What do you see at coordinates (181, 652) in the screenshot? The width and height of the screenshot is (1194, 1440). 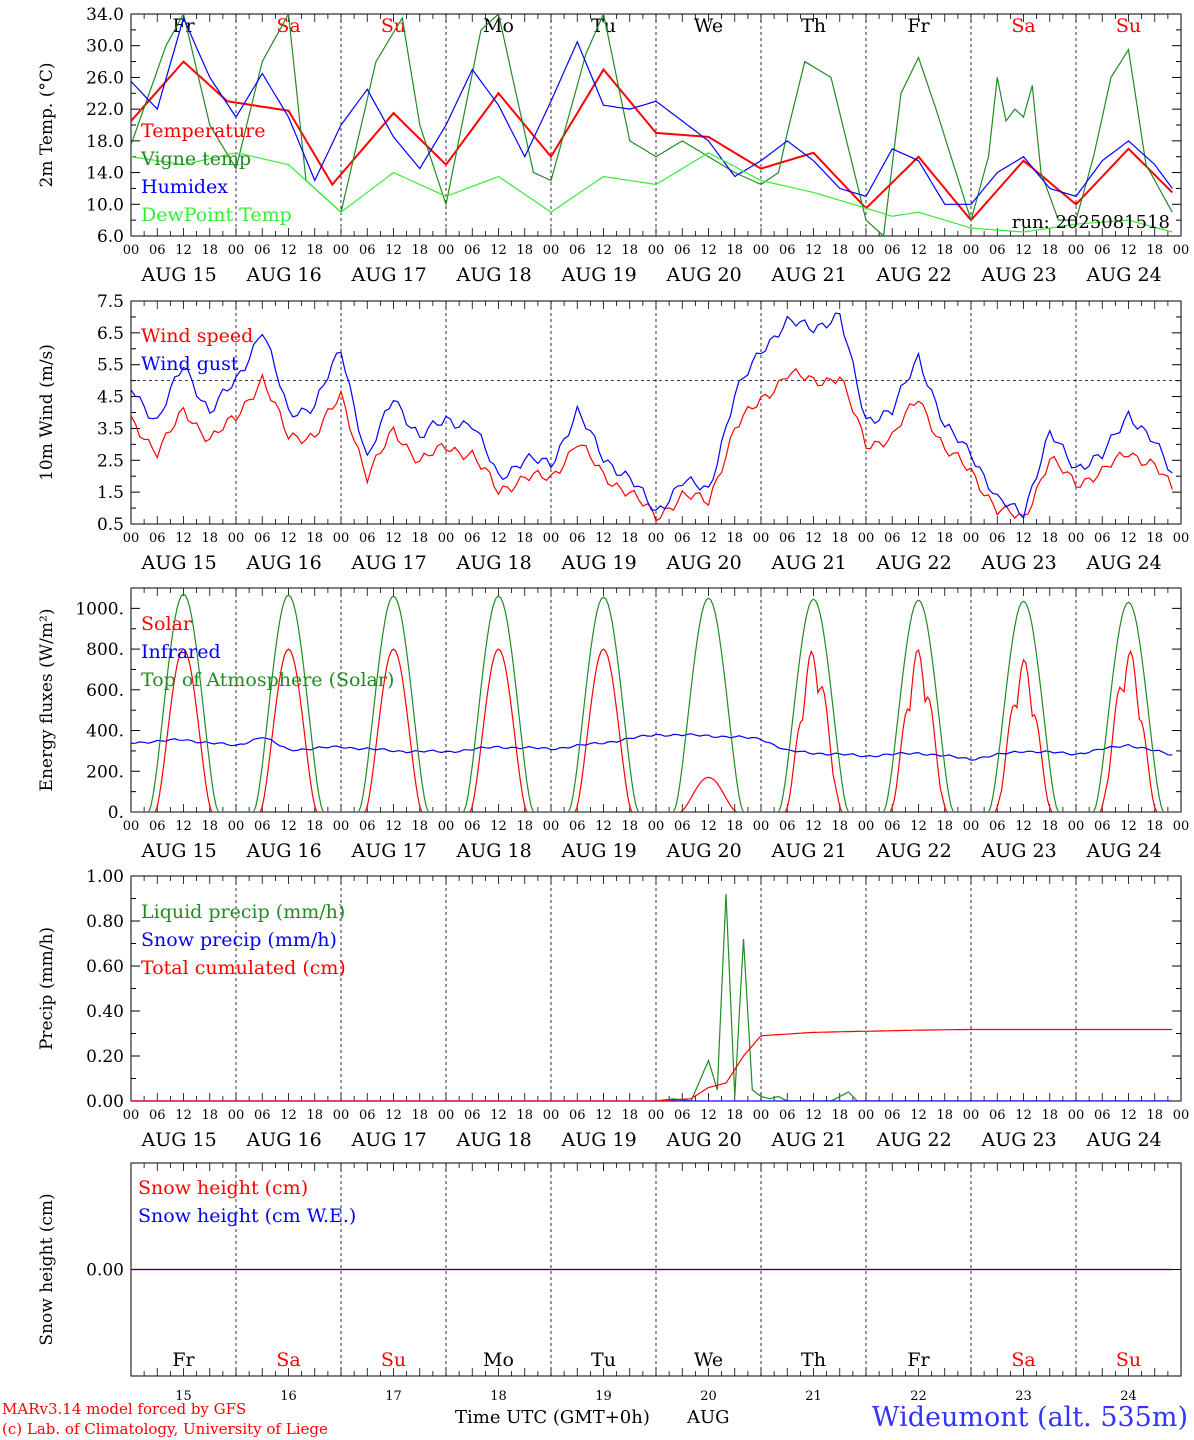 I see `legend-entry: Infrared` at bounding box center [181, 652].